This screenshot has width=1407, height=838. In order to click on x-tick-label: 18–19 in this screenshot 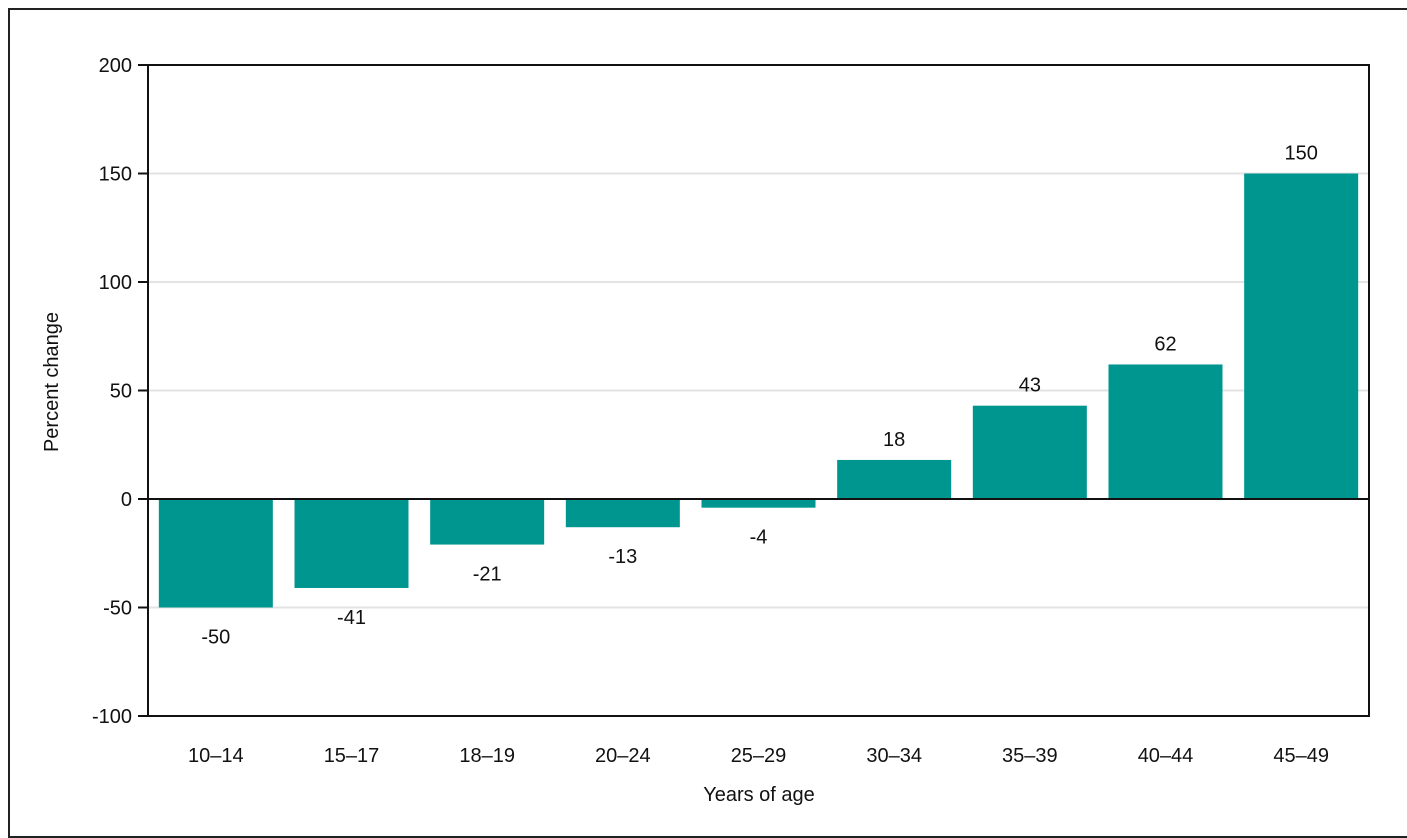, I will do `click(487, 756)`.